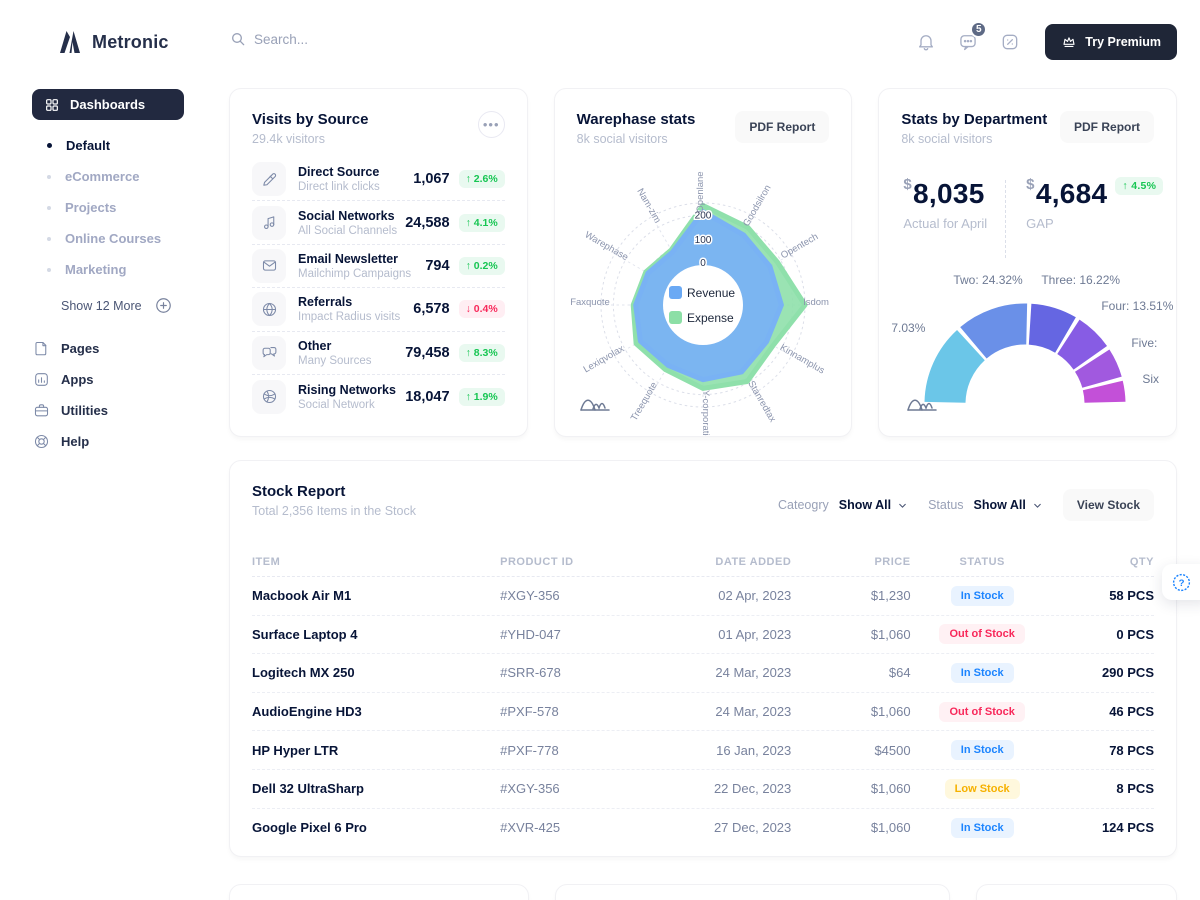 The width and height of the screenshot is (1200, 900). Describe the element at coordinates (890, 634) in the screenshot. I see `price: $1,060` at that location.